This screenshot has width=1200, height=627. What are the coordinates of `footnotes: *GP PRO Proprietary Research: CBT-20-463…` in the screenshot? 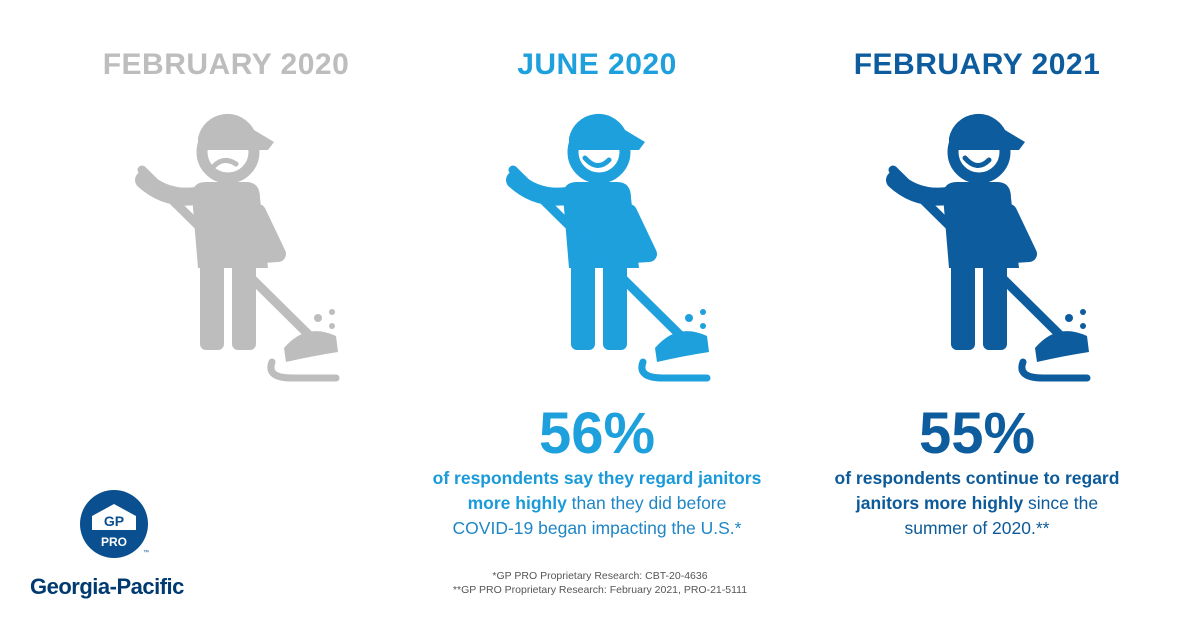 It's located at (600, 583).